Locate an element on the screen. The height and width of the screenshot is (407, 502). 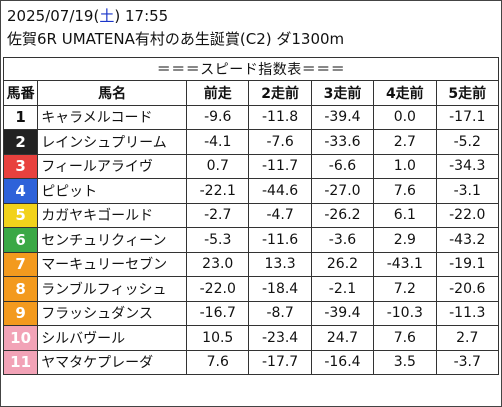
speed-index-cell: 24.7 is located at coordinates (342, 338).